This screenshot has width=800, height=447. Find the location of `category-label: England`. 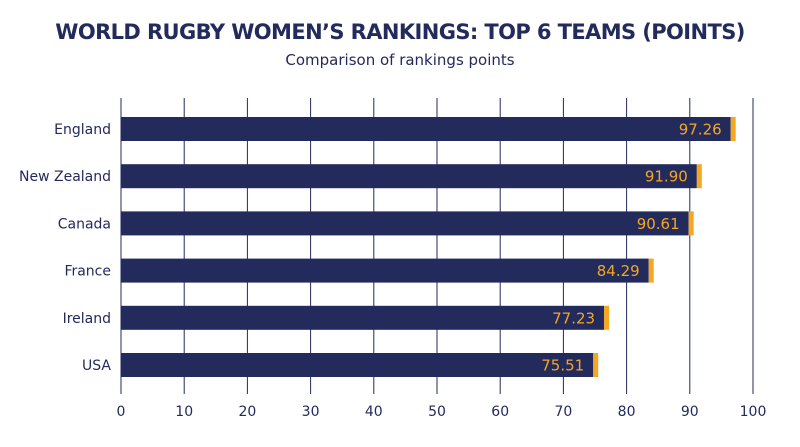

category-label: England is located at coordinates (82, 130).